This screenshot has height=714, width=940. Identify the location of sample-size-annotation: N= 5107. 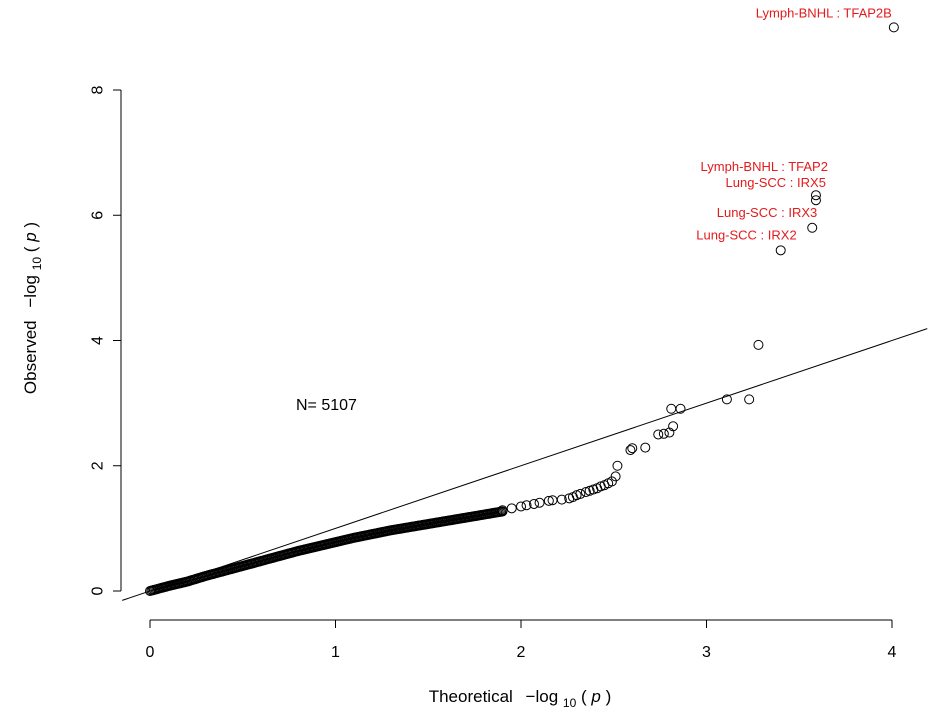
(326, 405).